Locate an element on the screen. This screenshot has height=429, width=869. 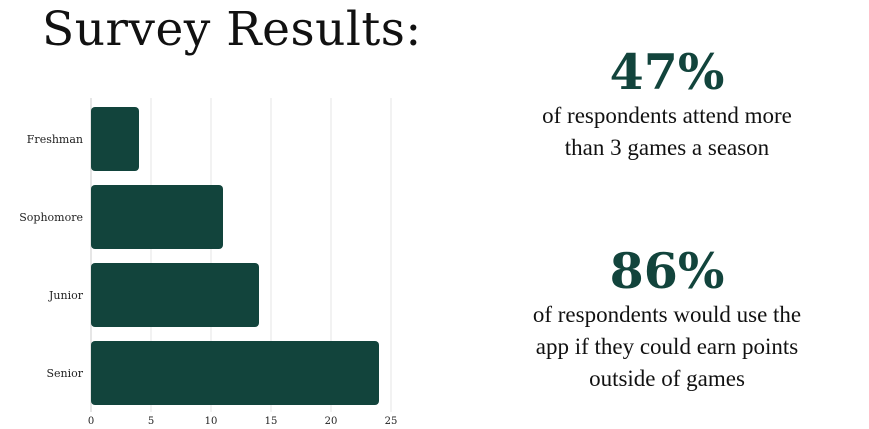
bar-senior is located at coordinates (235, 373).